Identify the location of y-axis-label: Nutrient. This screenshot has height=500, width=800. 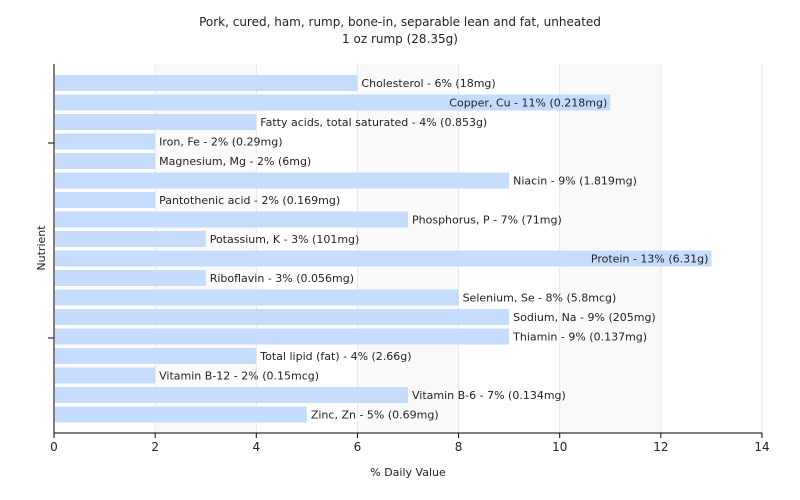
(41, 248).